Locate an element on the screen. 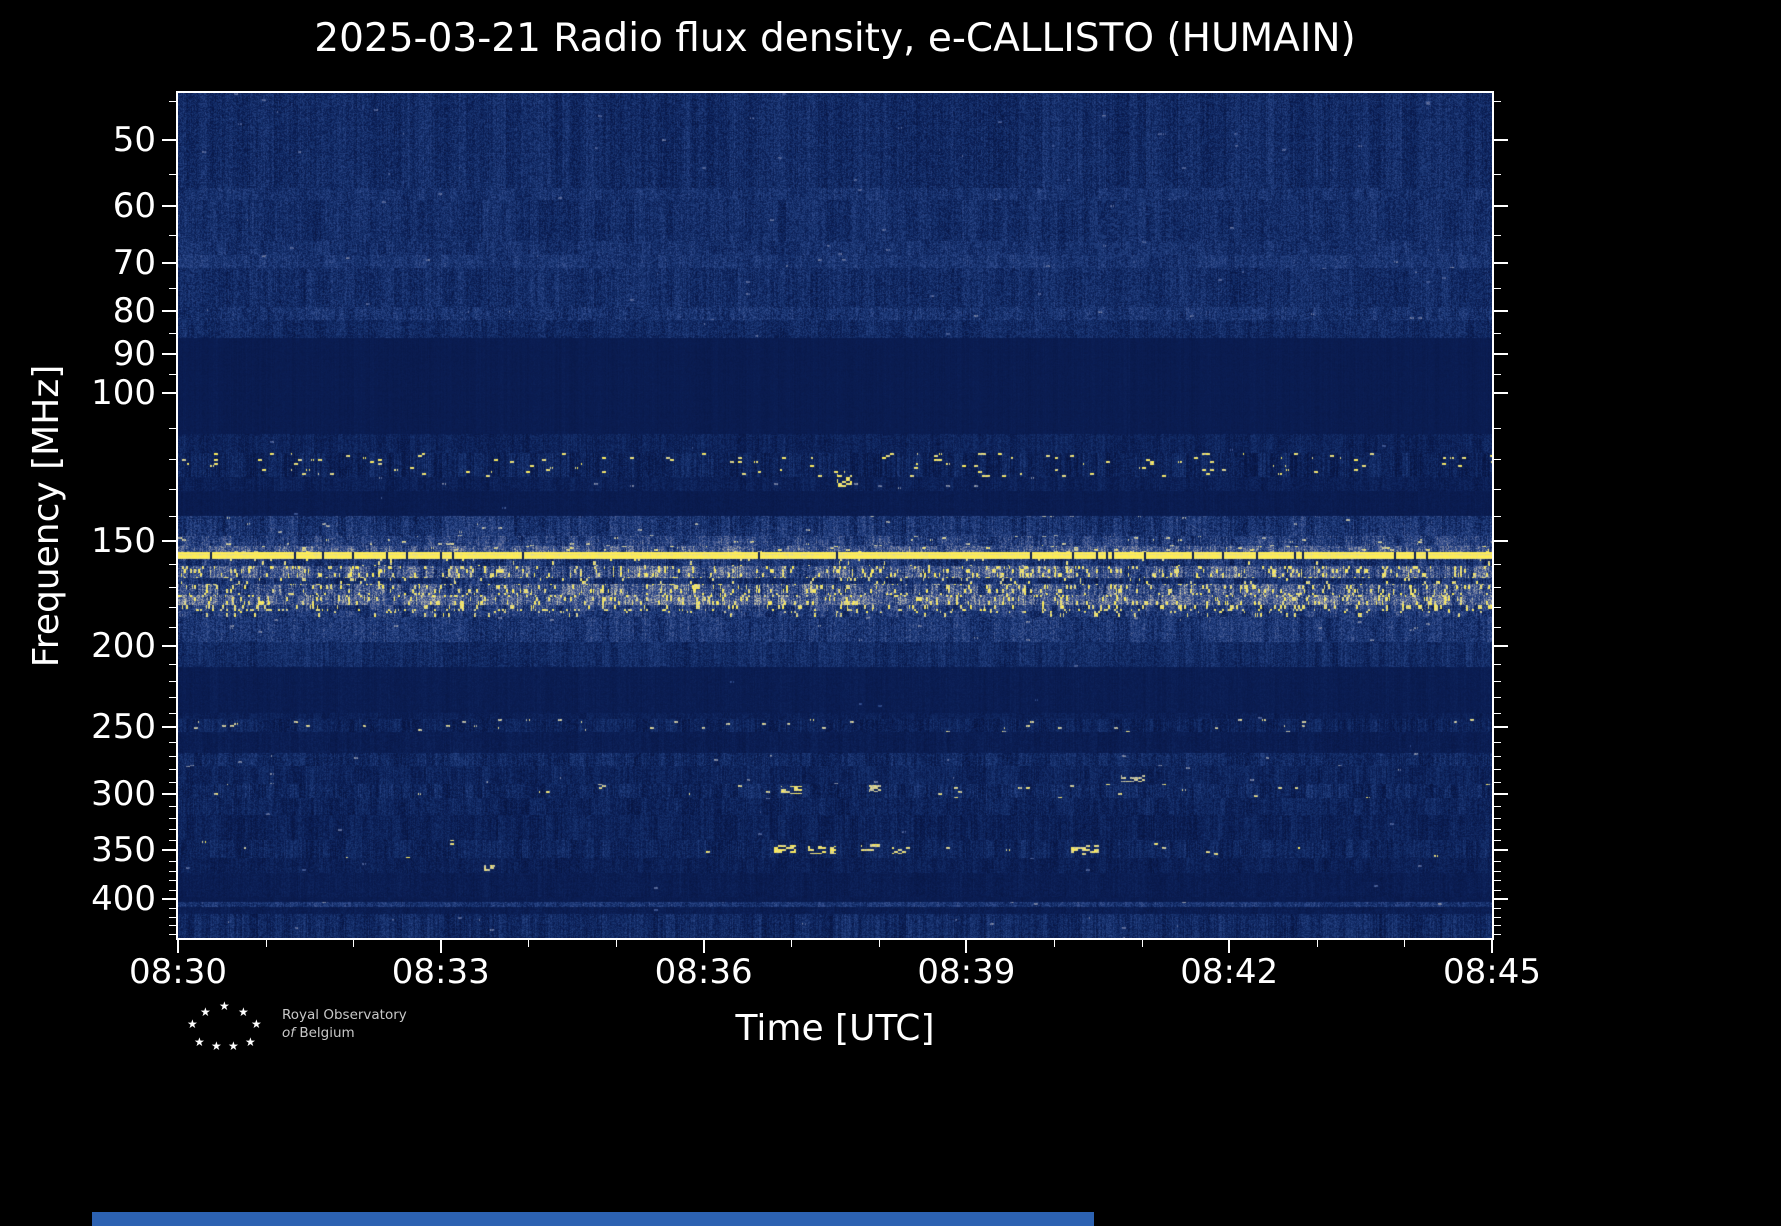 This screenshot has height=1226, width=1781. x-tick-label: 08:45 is located at coordinates (1492, 972).